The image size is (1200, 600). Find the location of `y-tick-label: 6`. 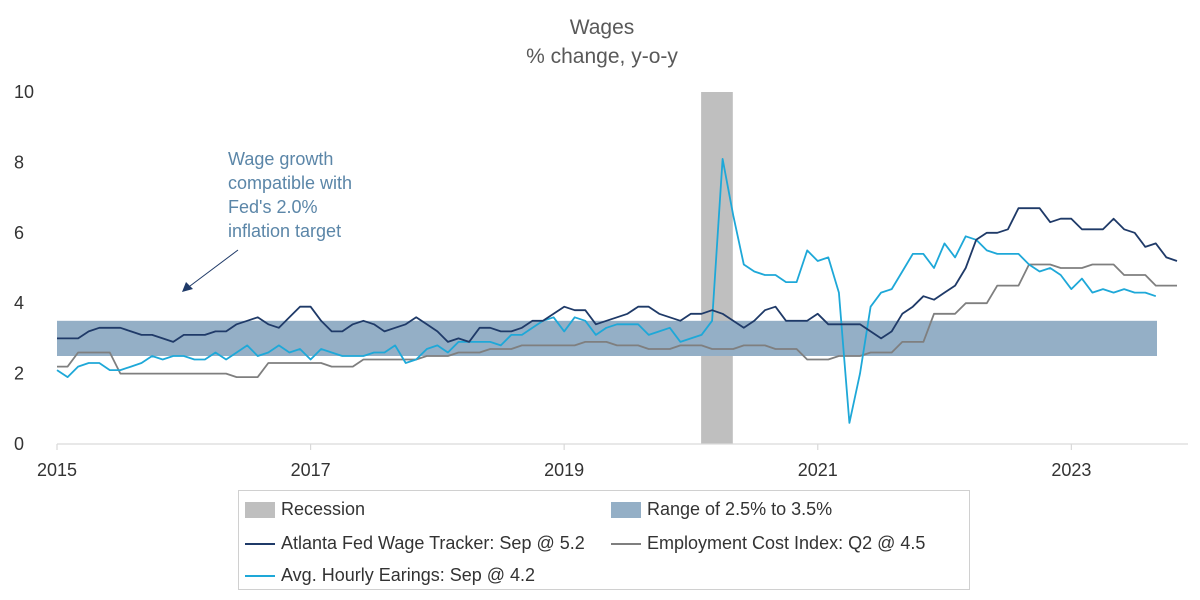

y-tick-label: 6 is located at coordinates (19, 233).